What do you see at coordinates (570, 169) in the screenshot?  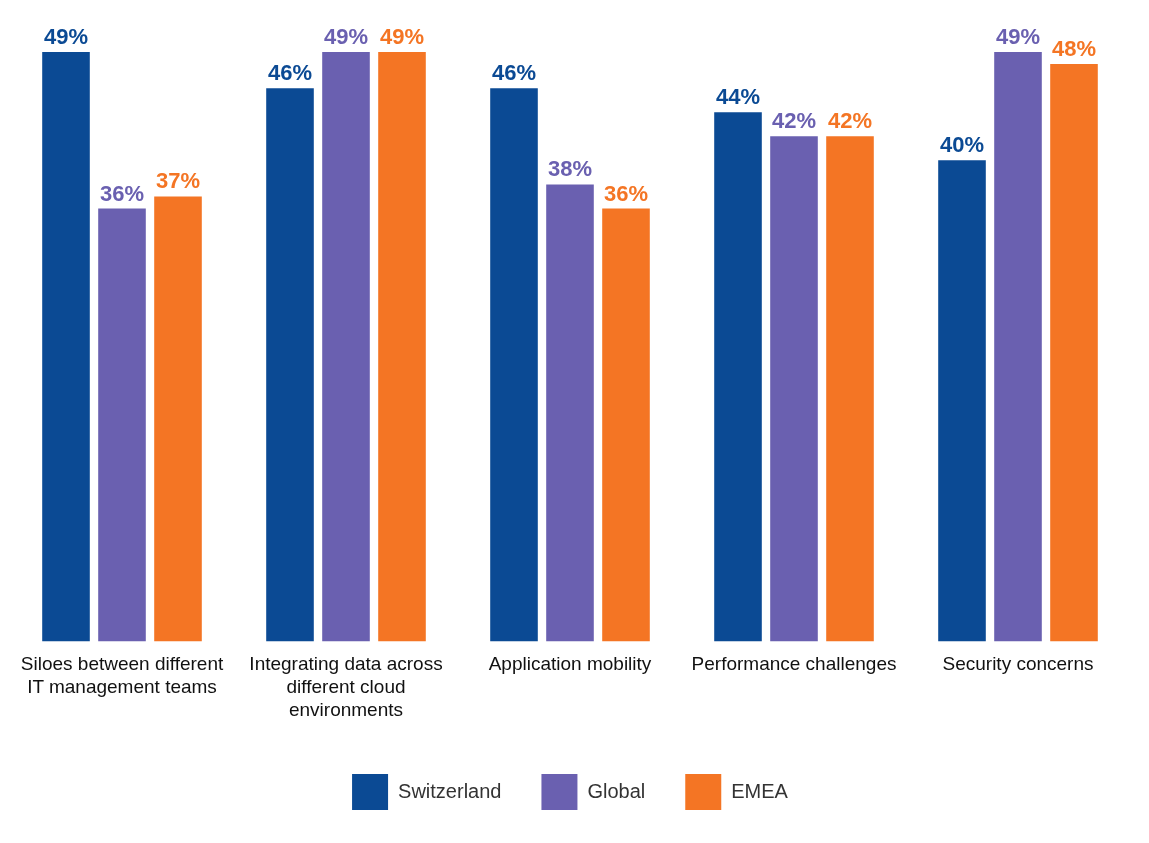 I see `data-label: 38%` at bounding box center [570, 169].